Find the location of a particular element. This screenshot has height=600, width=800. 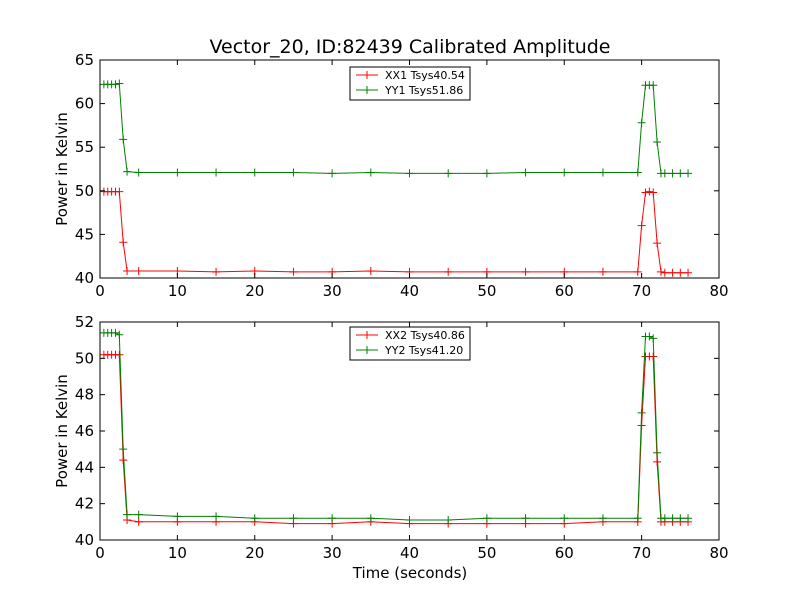

x-tick-label: 0 is located at coordinates (100, 553).